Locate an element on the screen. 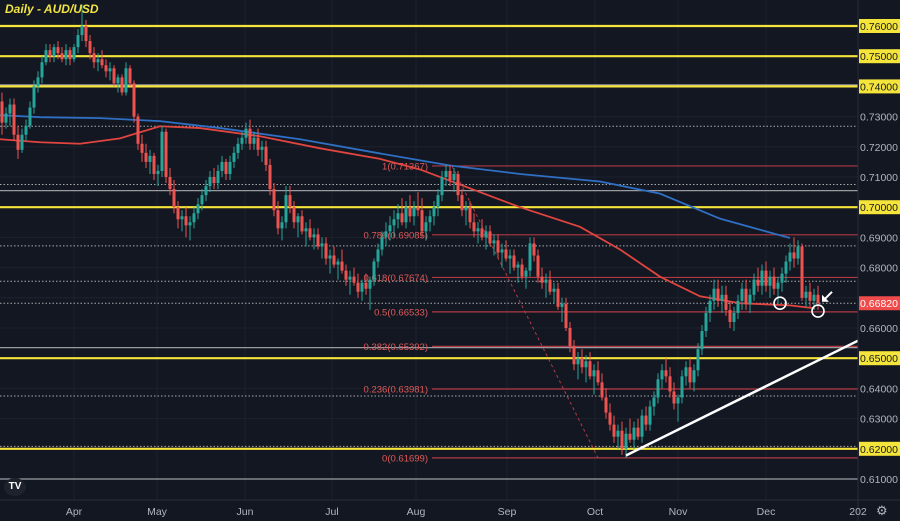 This screenshot has height=521, width=900. pointer-arrow-icon is located at coordinates (827, 296).